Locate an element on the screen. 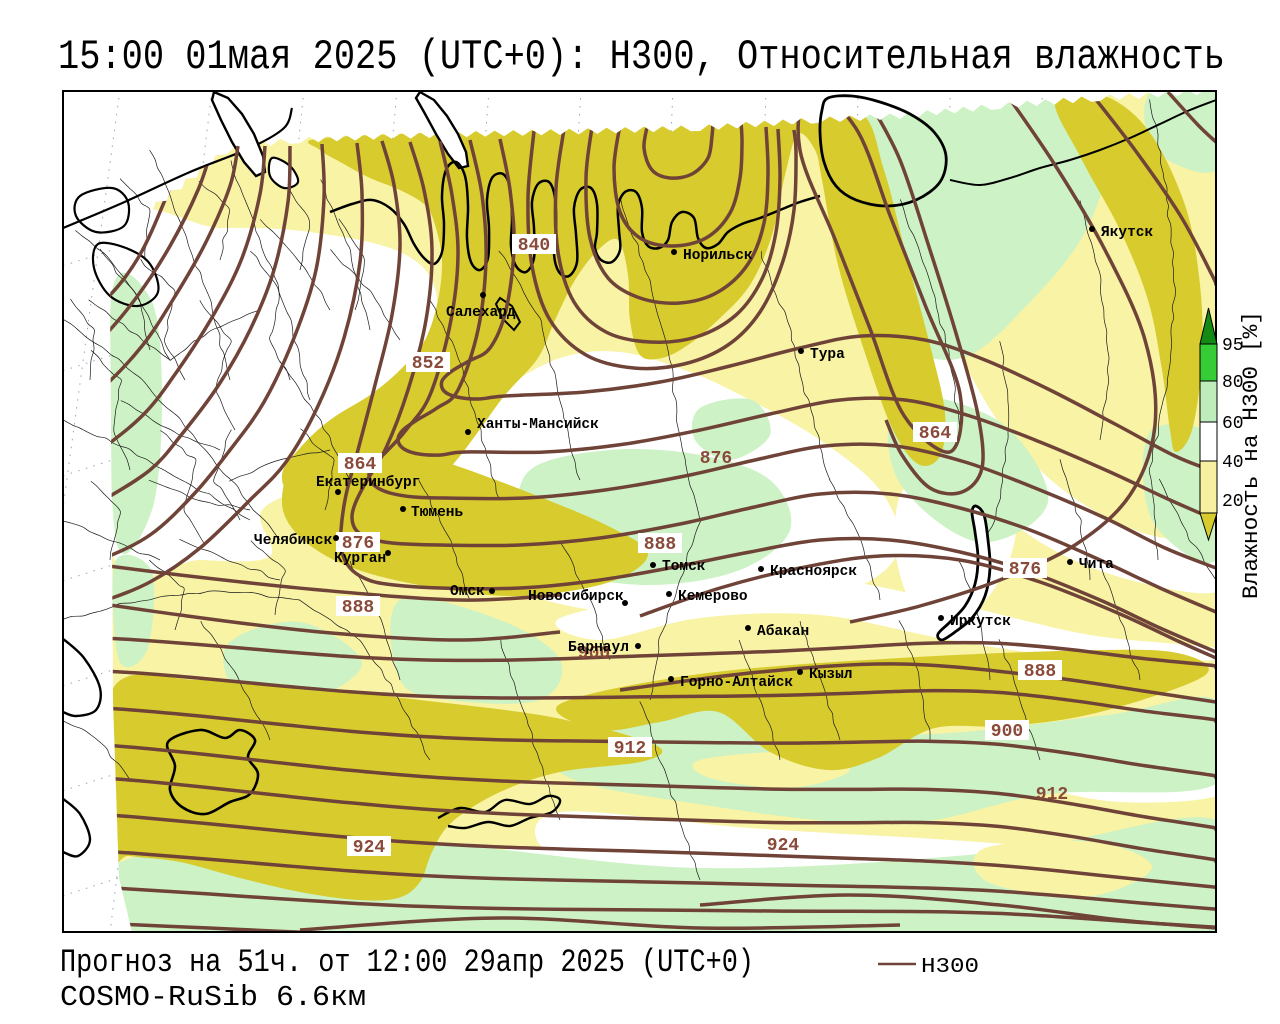 The height and width of the screenshot is (1024, 1280). svg-text: 852 is located at coordinates (428, 364).